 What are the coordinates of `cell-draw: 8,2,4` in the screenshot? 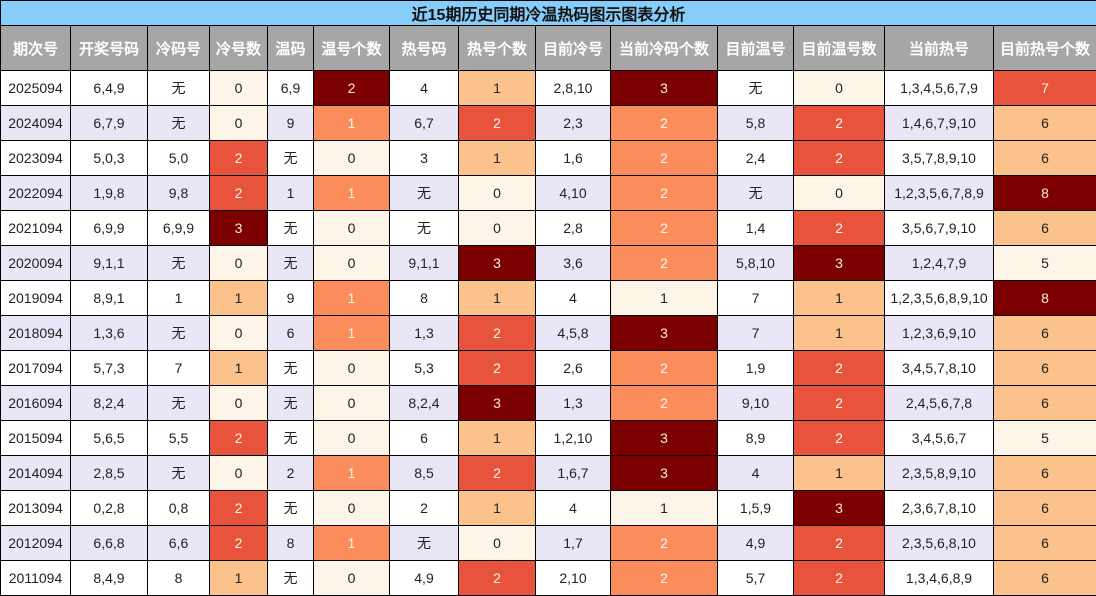 It's located at (109, 403).